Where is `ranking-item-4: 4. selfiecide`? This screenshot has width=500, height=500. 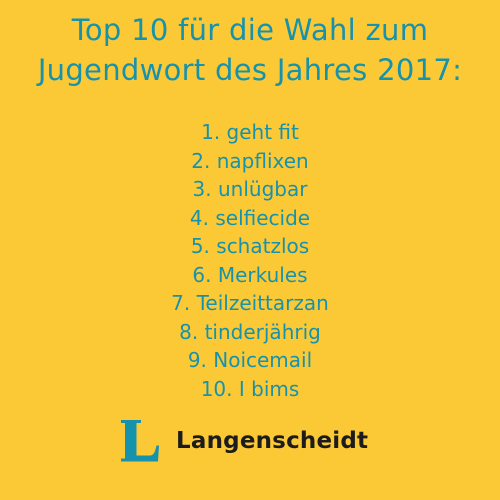
ranking-item-4: 4. selfiecide is located at coordinates (250, 217).